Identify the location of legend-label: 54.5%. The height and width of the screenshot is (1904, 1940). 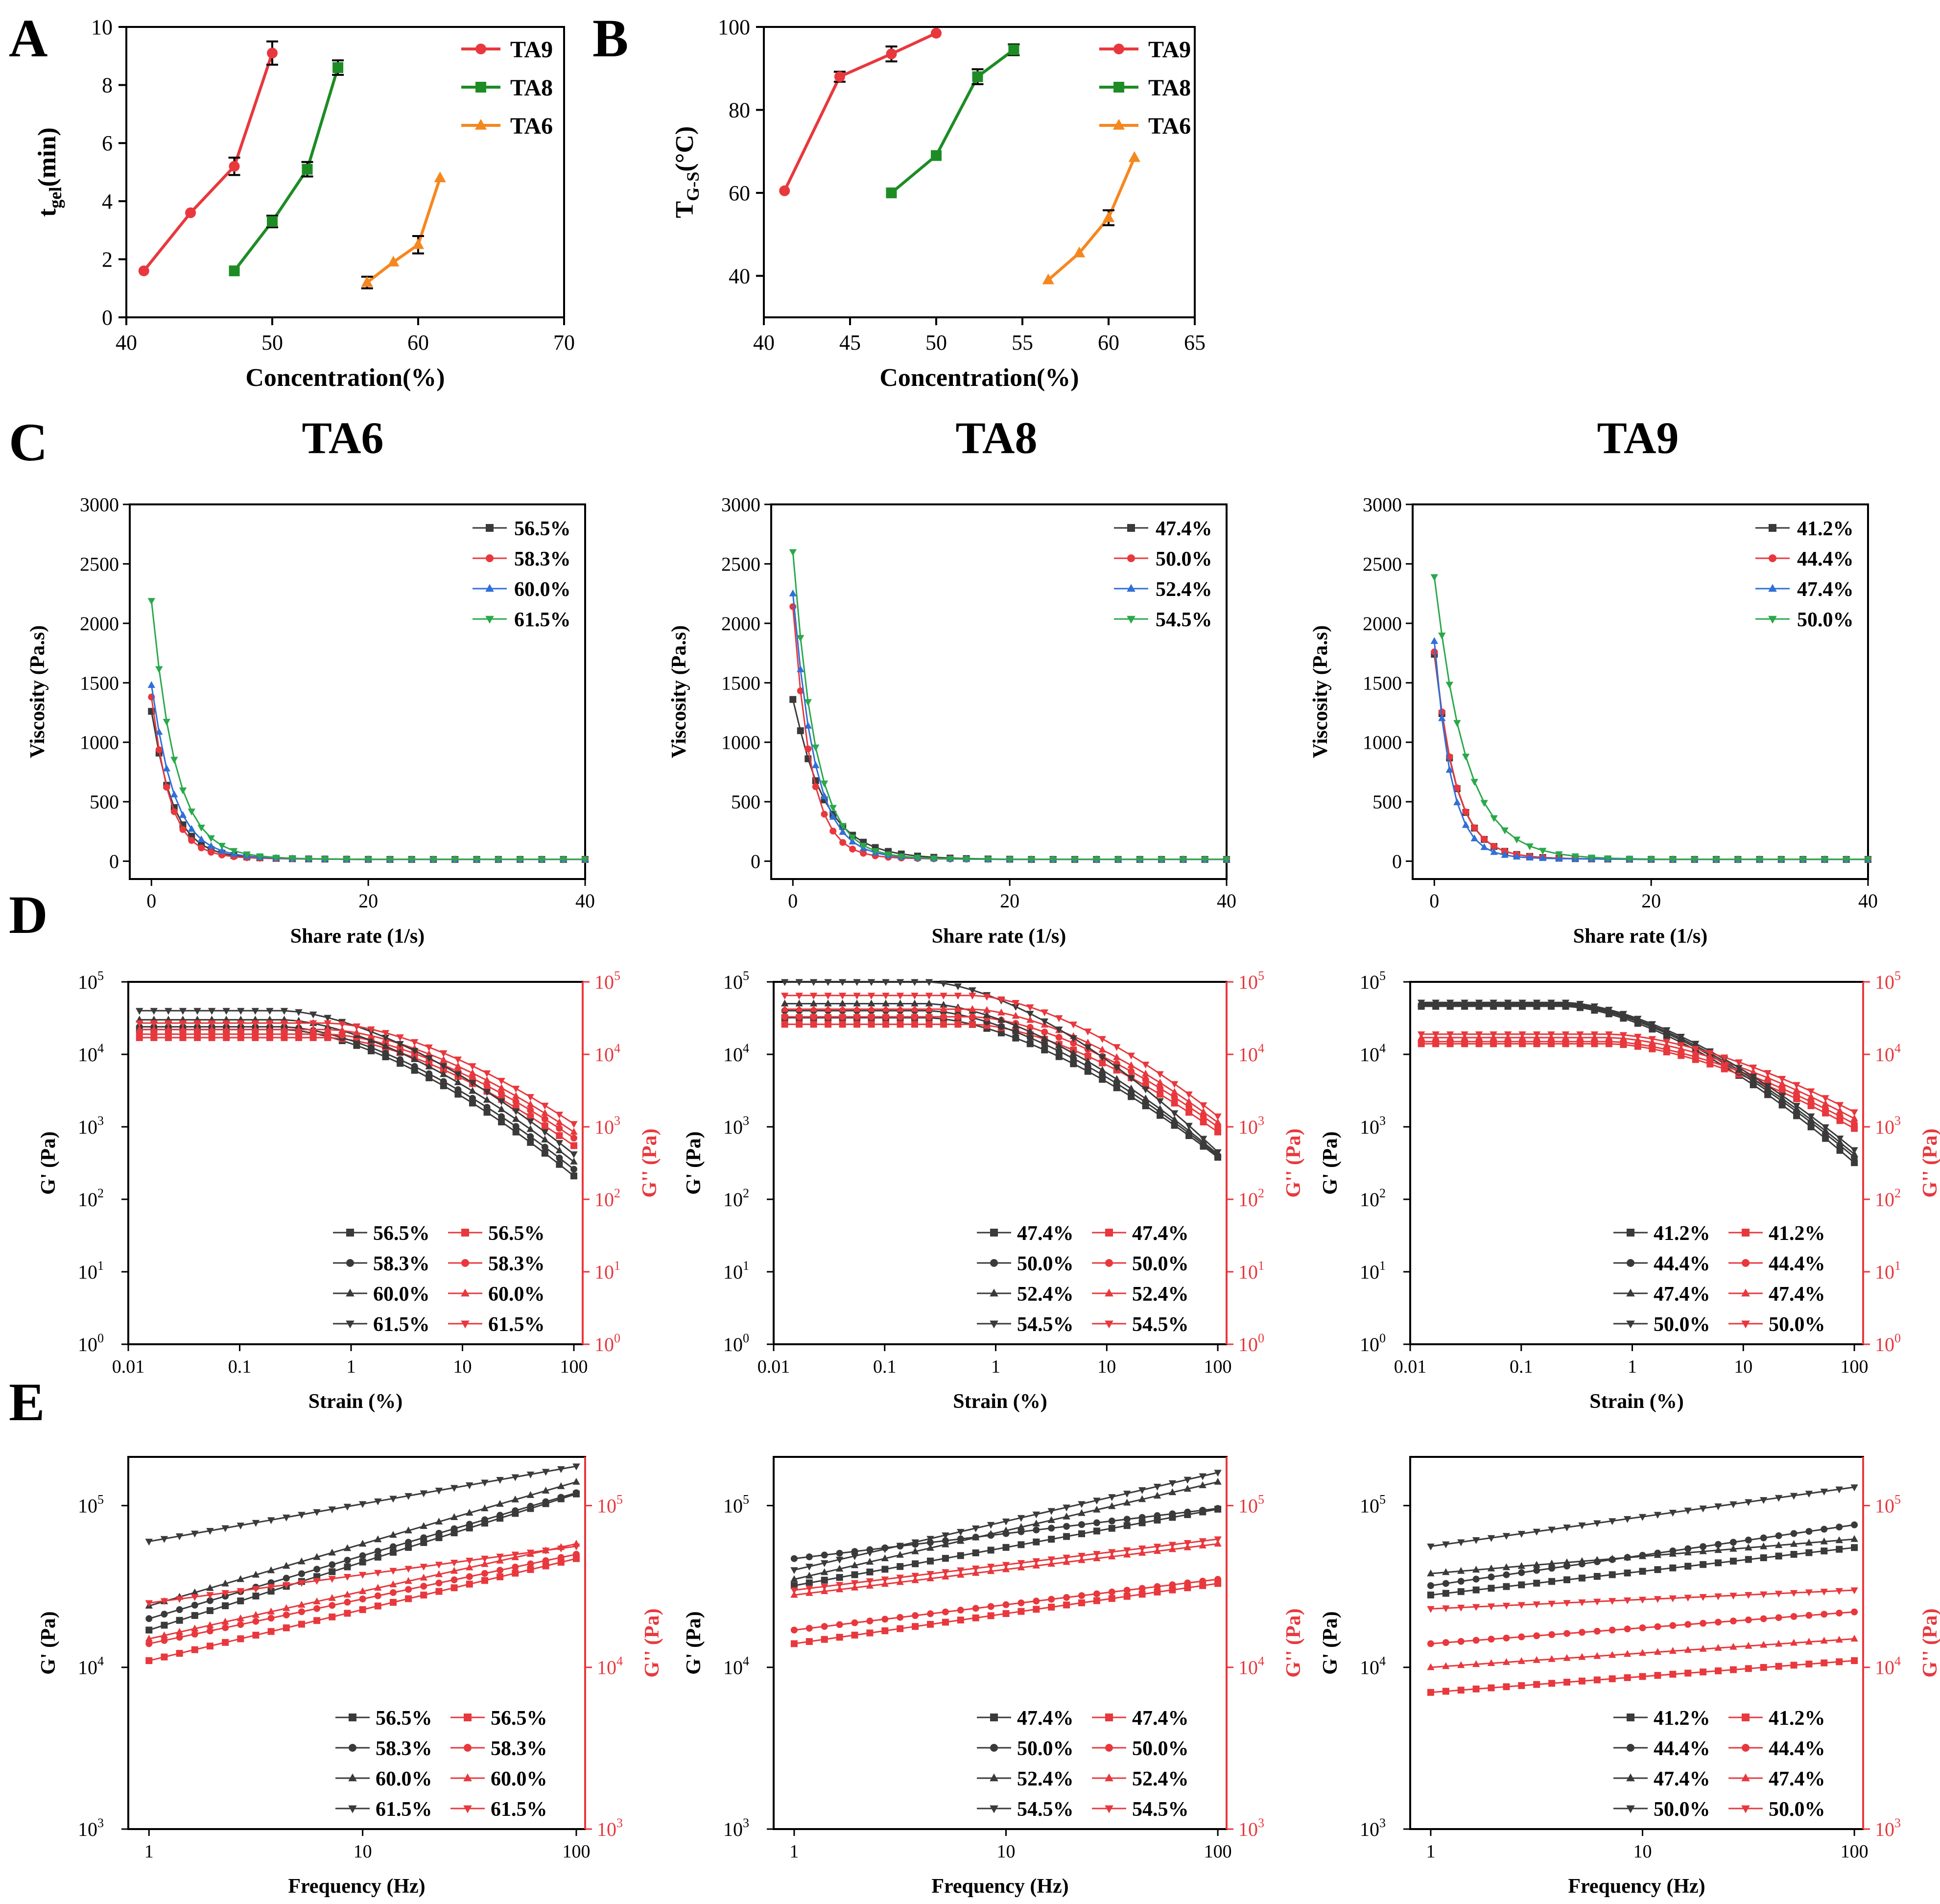
(1045, 1809).